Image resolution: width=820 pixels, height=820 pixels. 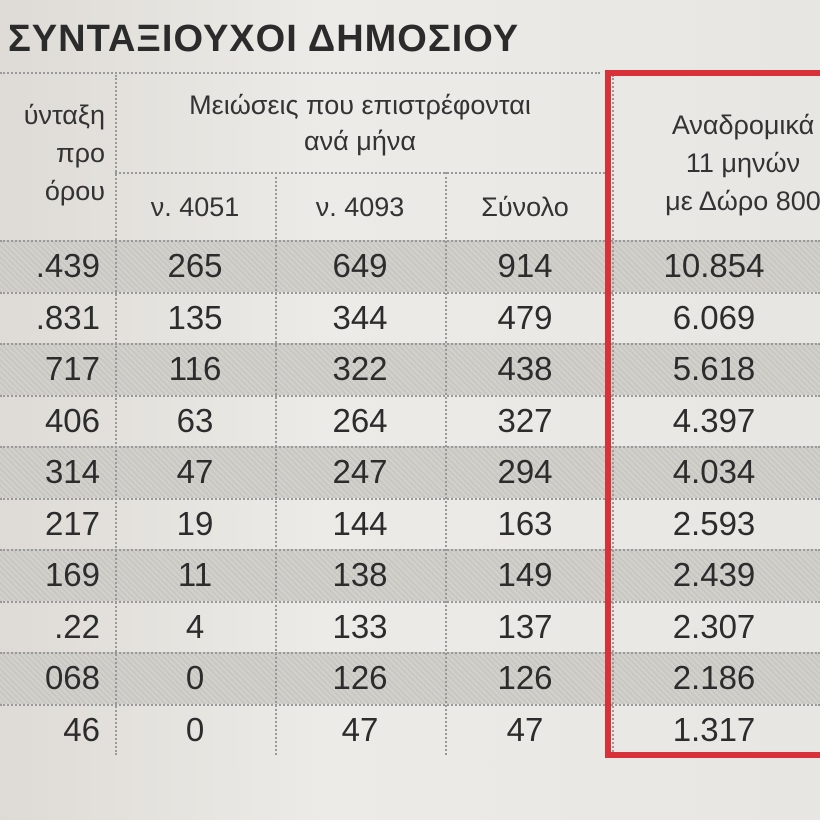 What do you see at coordinates (714, 729) in the screenshot?
I see `table-cell: 1.317` at bounding box center [714, 729].